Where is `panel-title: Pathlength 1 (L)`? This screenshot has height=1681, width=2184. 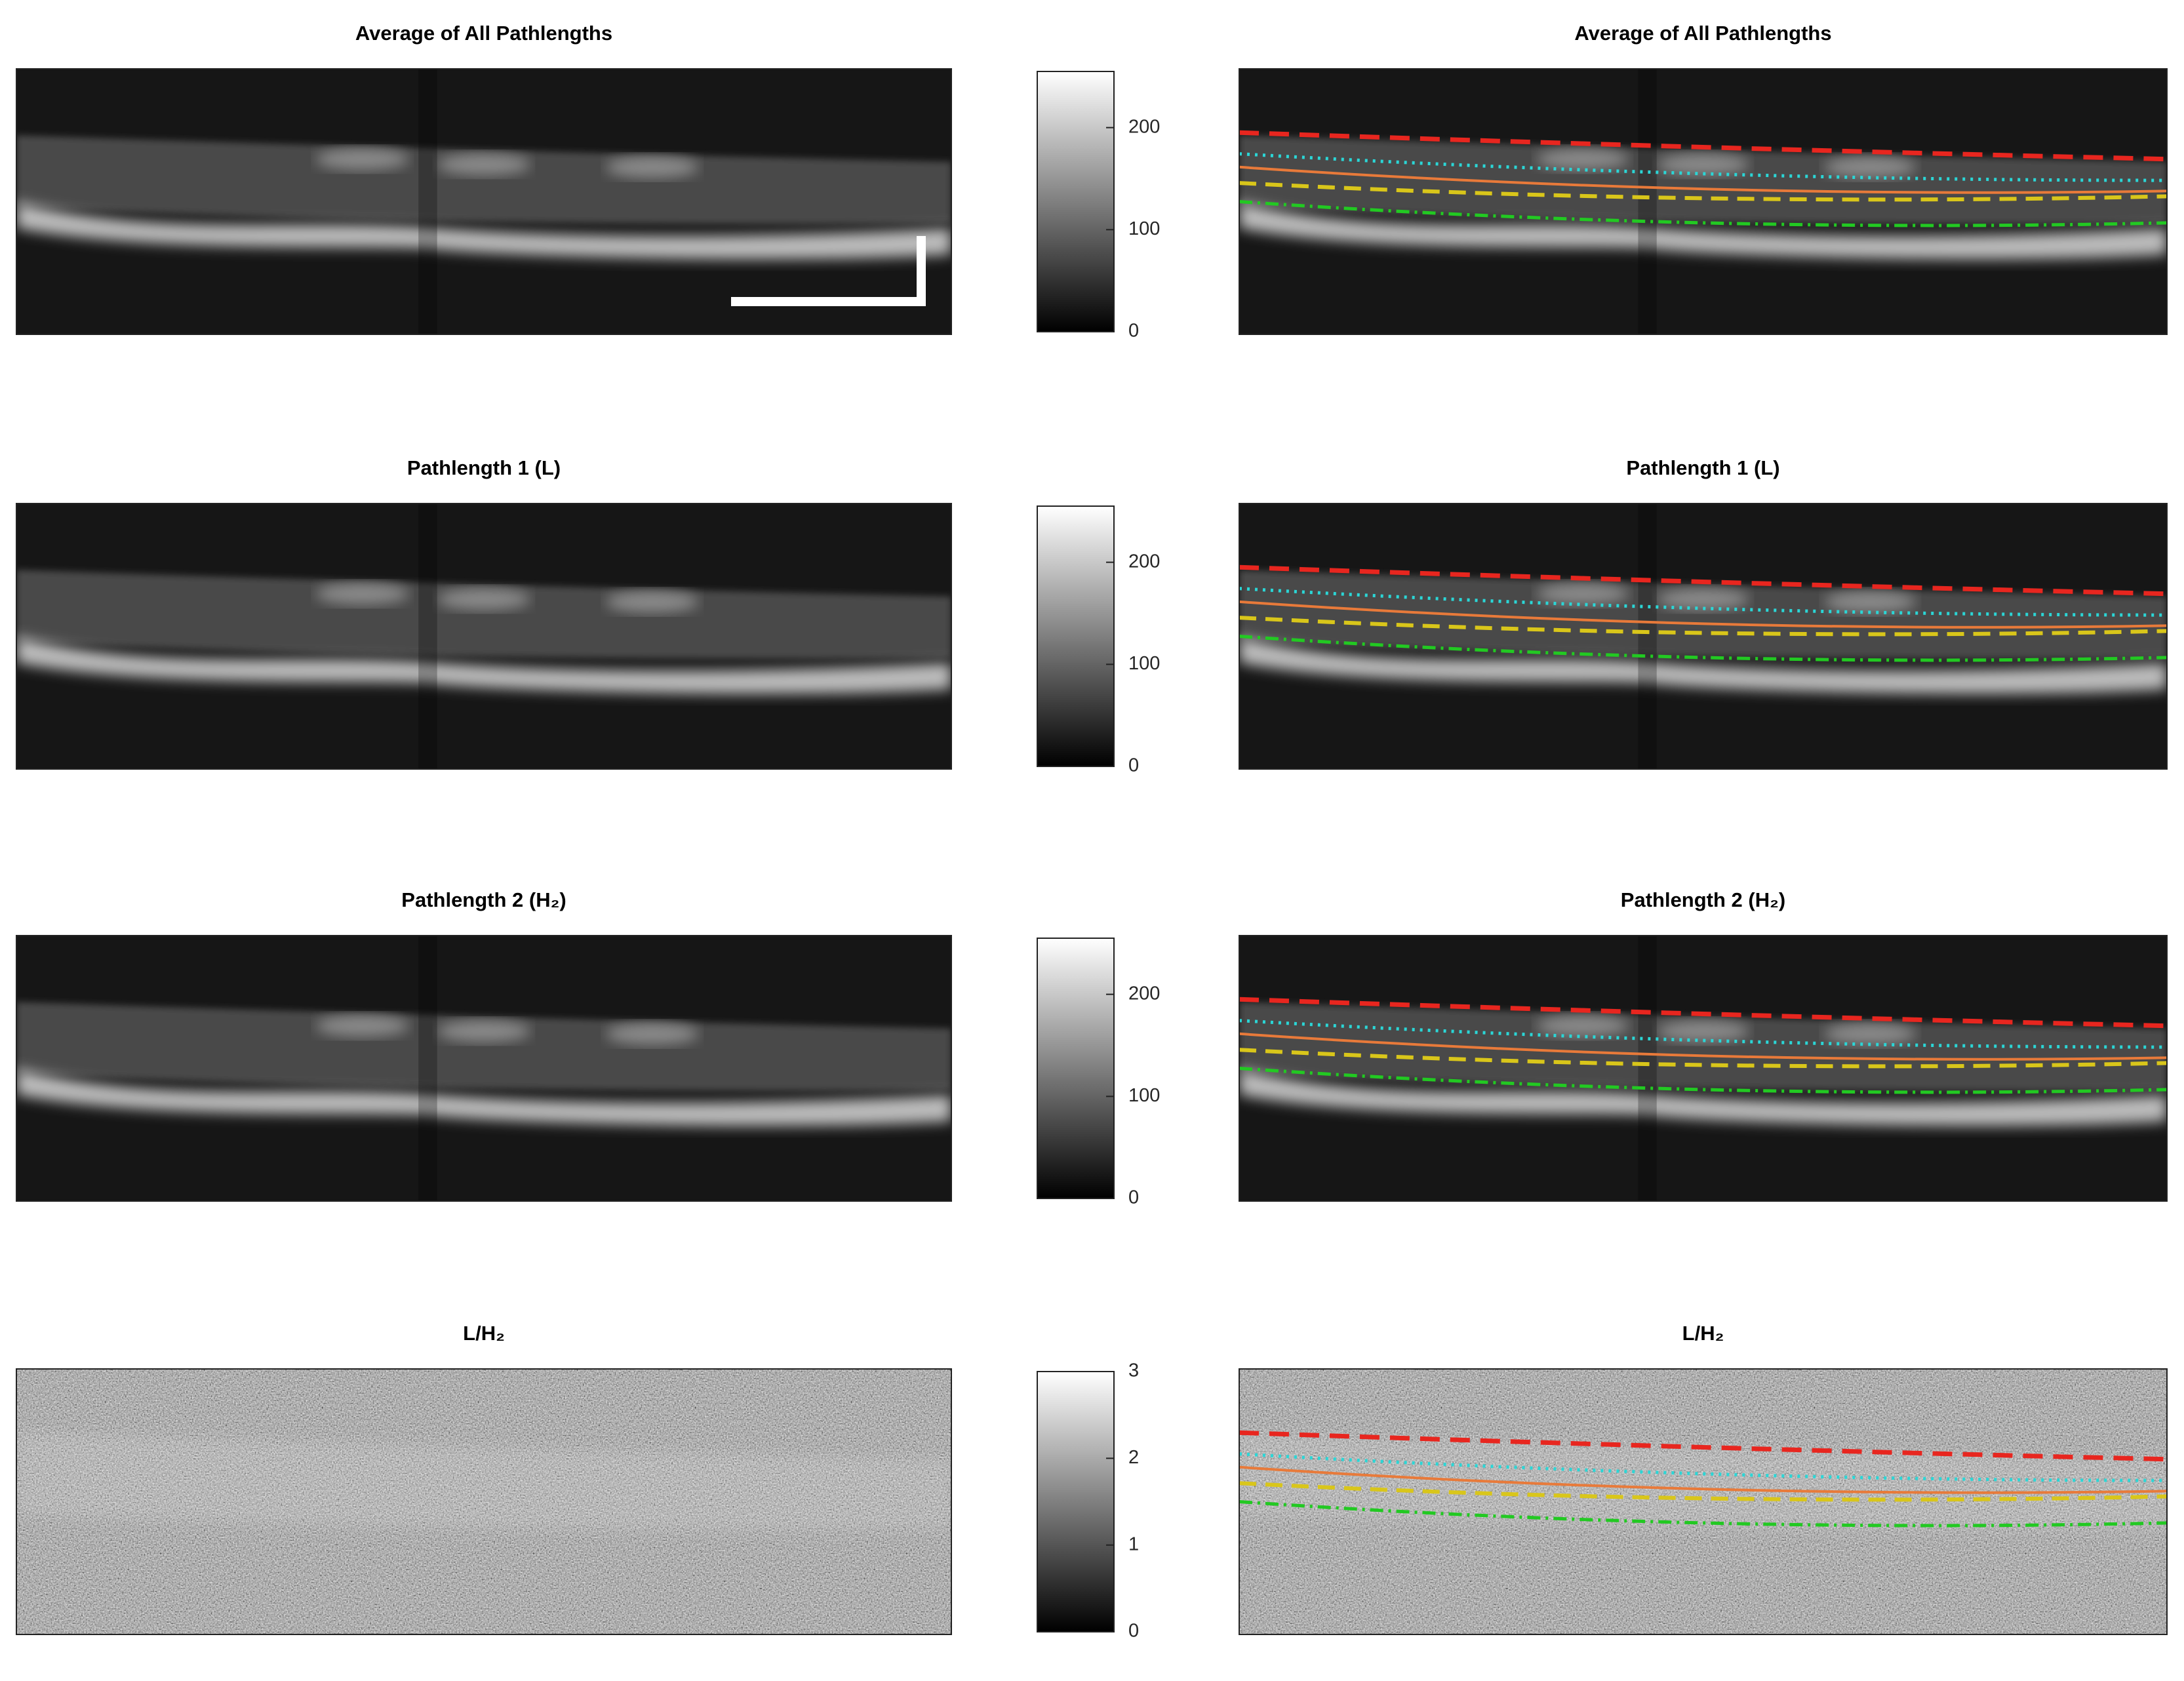 panel-title: Pathlength 1 (L) is located at coordinates (484, 467).